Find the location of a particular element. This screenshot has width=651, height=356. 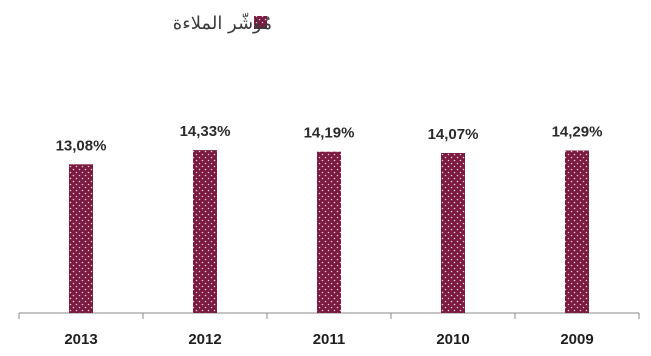

bar-value-label: 14,19% is located at coordinates (329, 133).